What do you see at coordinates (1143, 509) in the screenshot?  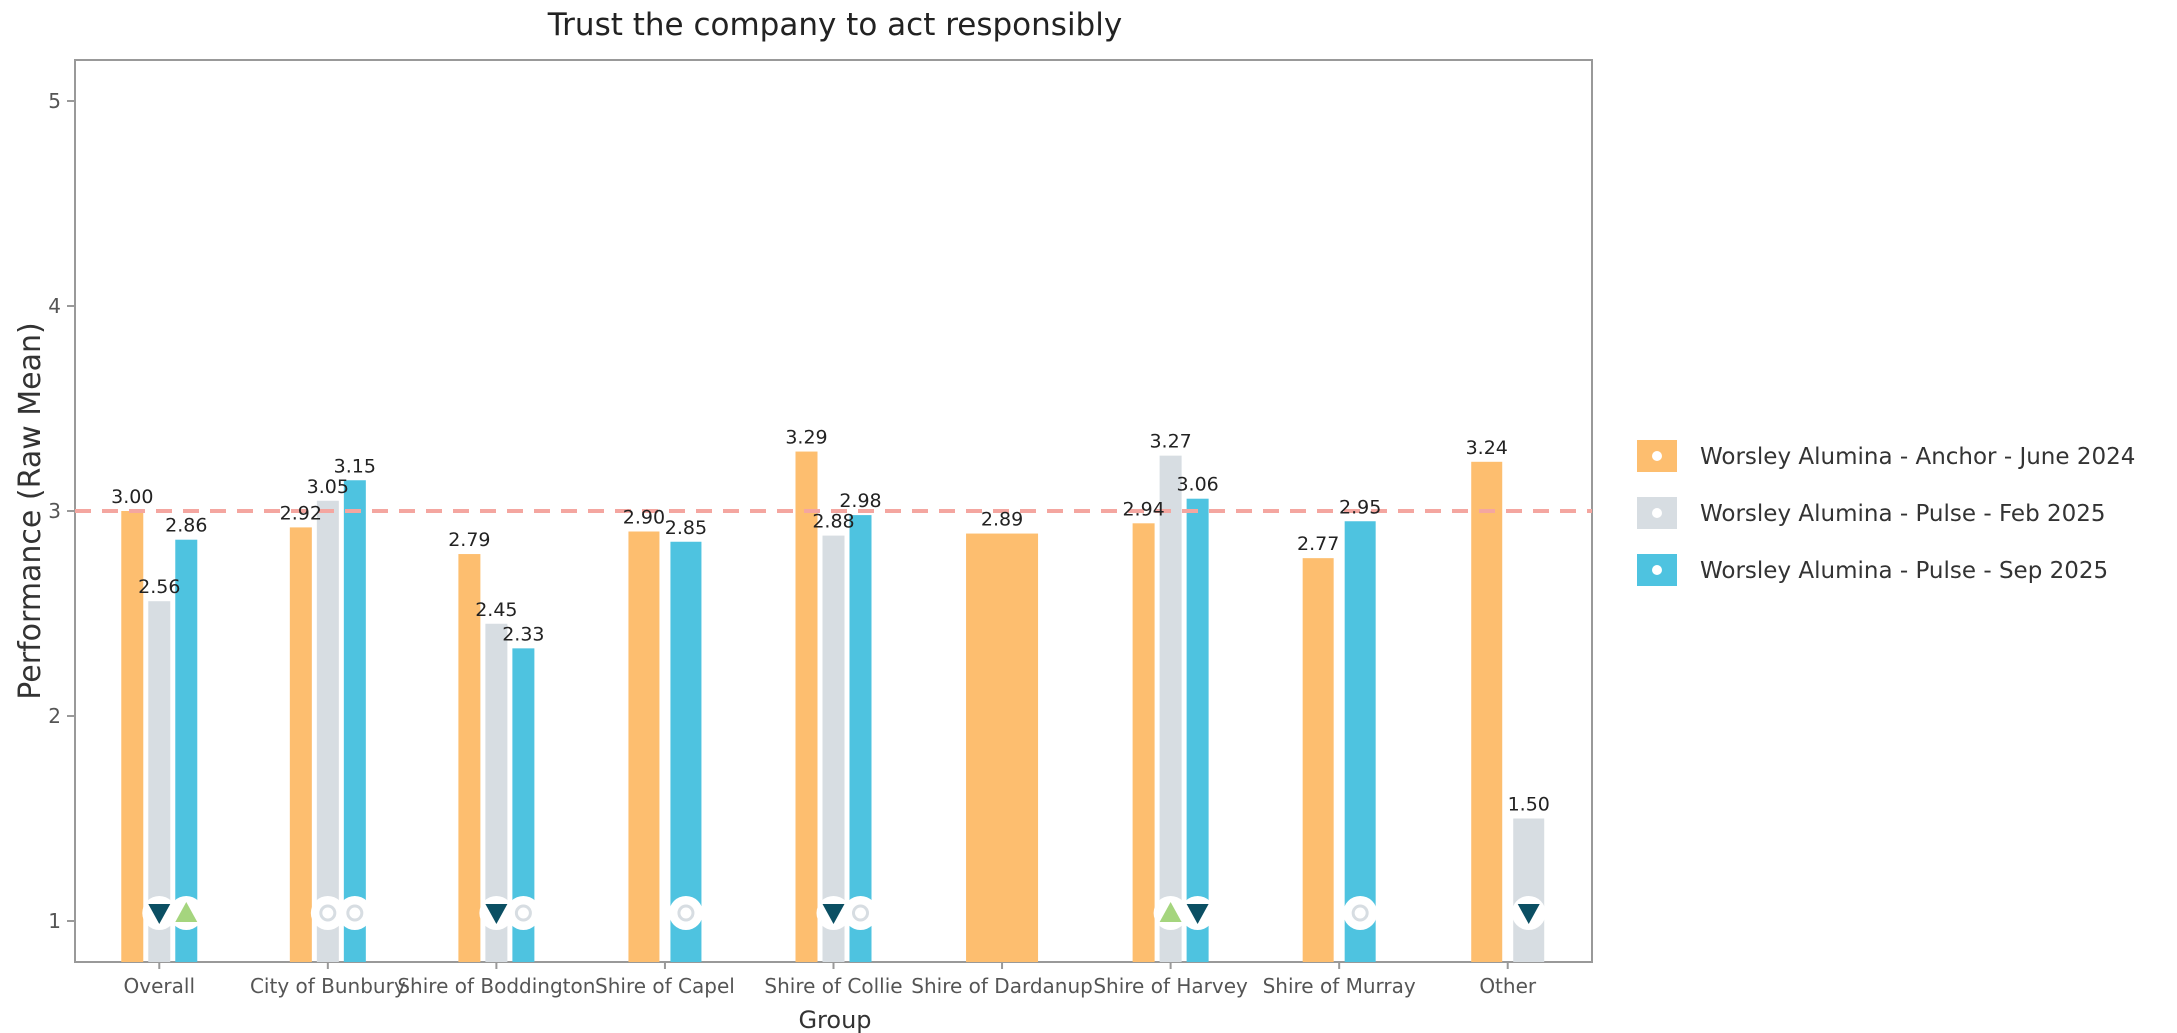 I see `data-label: 2.94` at bounding box center [1143, 509].